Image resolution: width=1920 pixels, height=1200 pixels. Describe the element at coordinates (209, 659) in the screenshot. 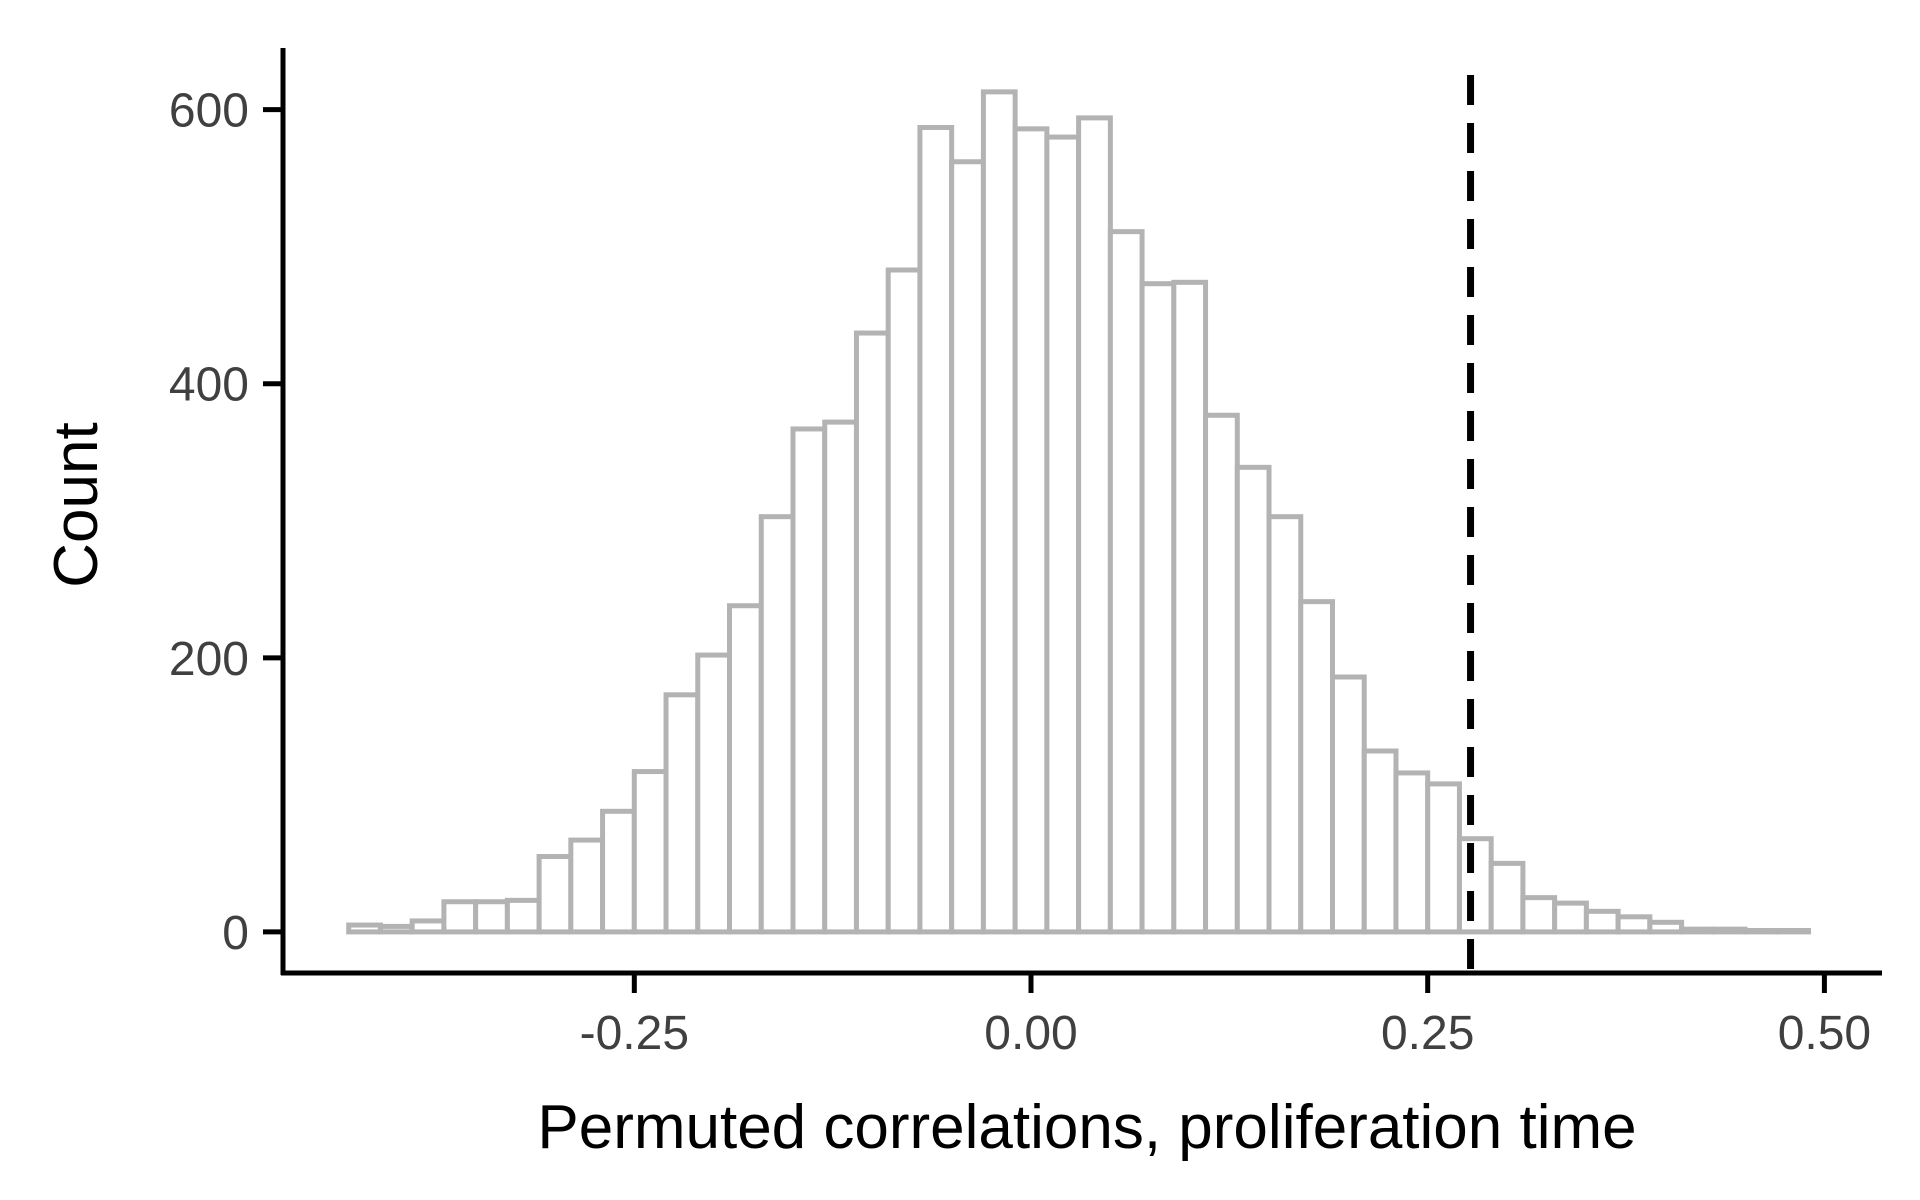

I see `y-tick-label: 200` at that location.